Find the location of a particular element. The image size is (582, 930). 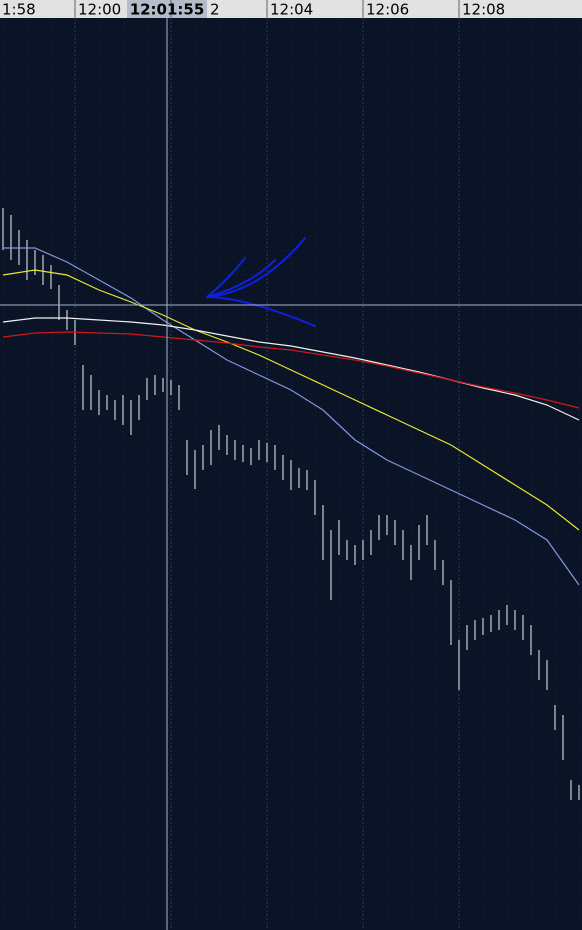

x-tick-label: 12:04 is located at coordinates (291, 10).